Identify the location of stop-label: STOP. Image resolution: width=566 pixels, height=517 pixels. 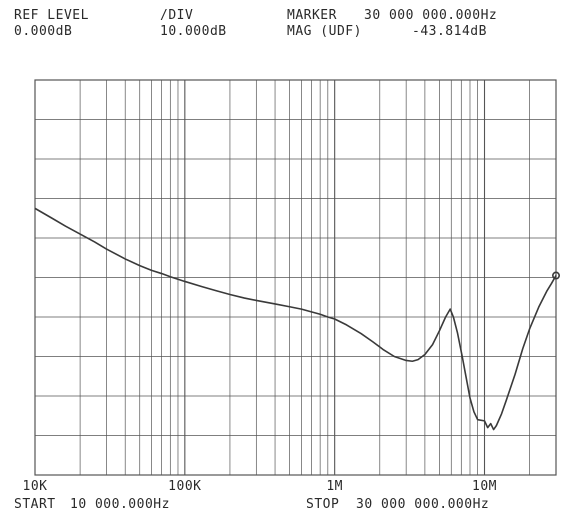
(323, 504).